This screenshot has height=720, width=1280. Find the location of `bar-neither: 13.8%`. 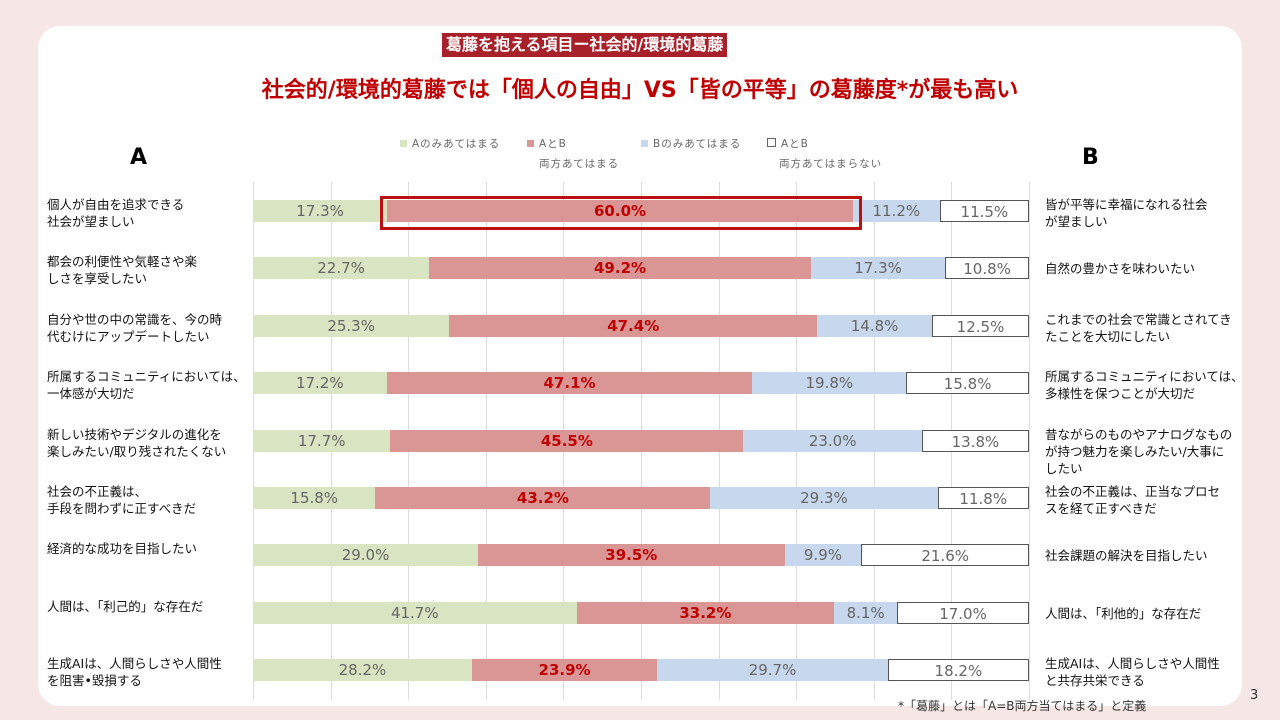

bar-neither: 13.8% is located at coordinates (975, 440).